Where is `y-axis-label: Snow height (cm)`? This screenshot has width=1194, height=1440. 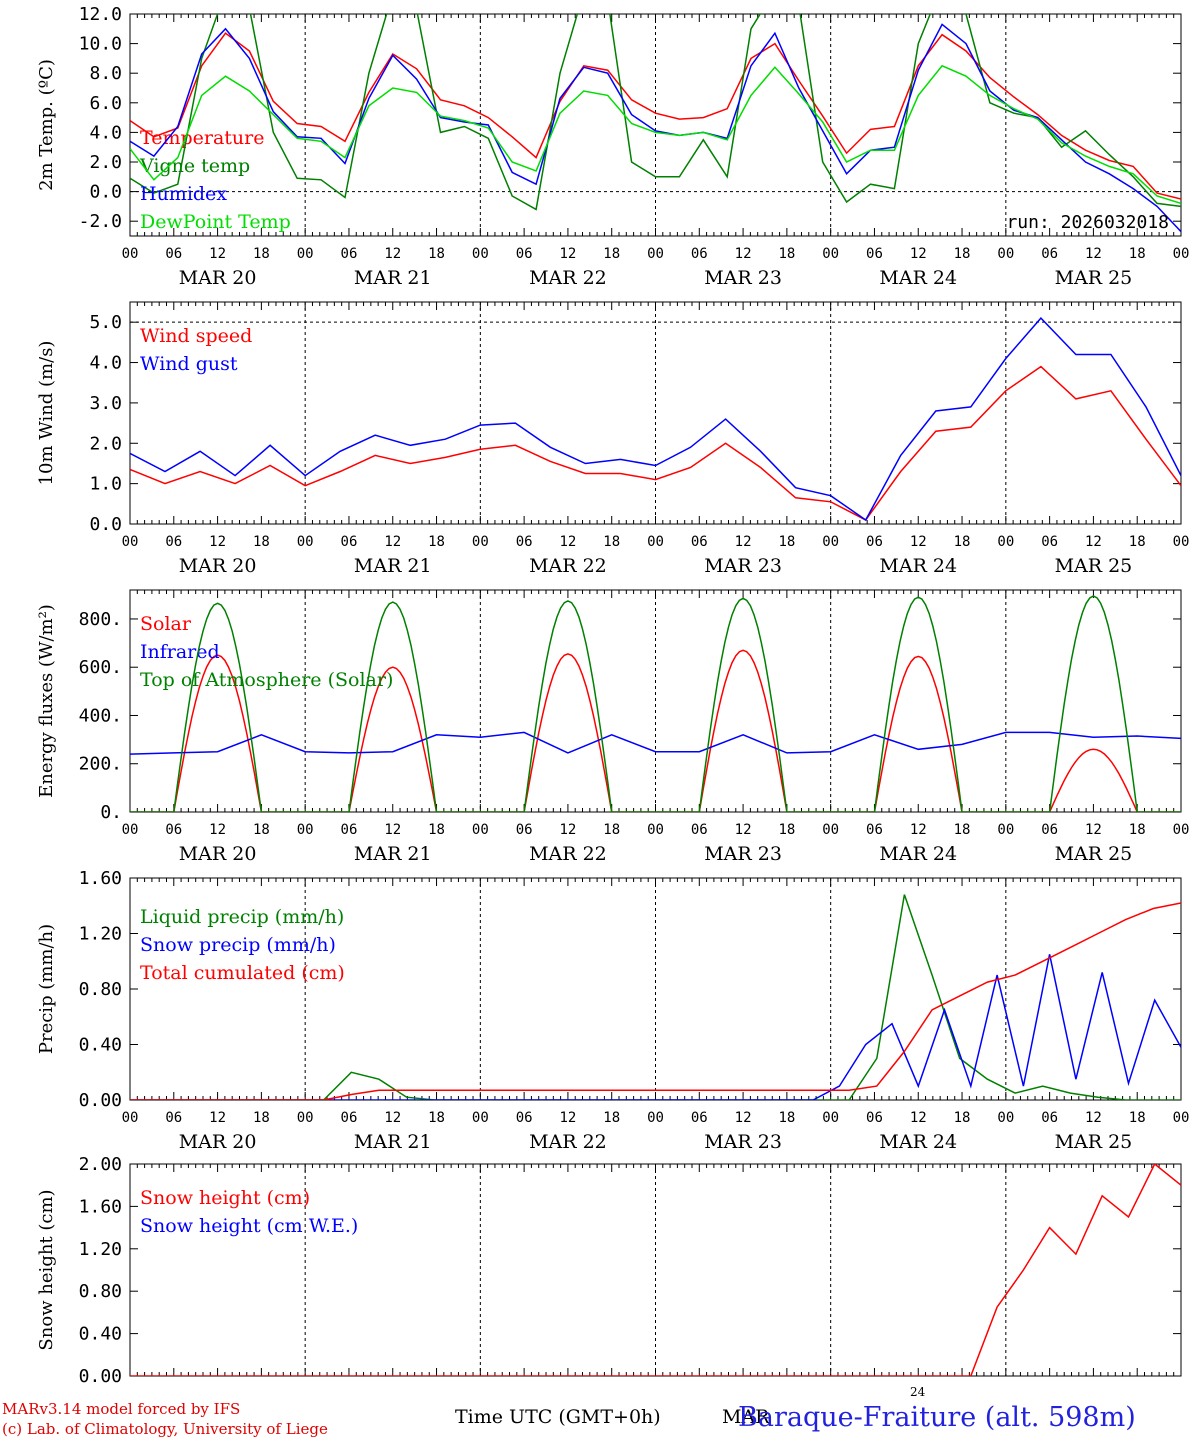
y-axis-label: Snow height (cm) is located at coordinates (46, 1269).